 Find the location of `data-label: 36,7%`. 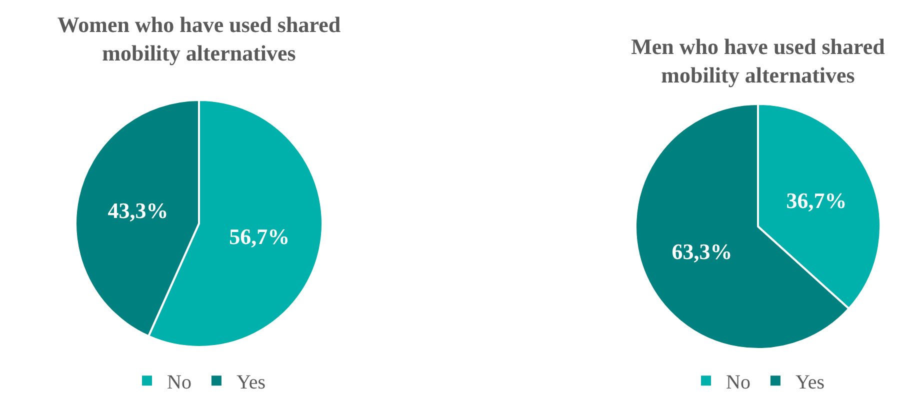

data-label: 36,7% is located at coordinates (816, 201).